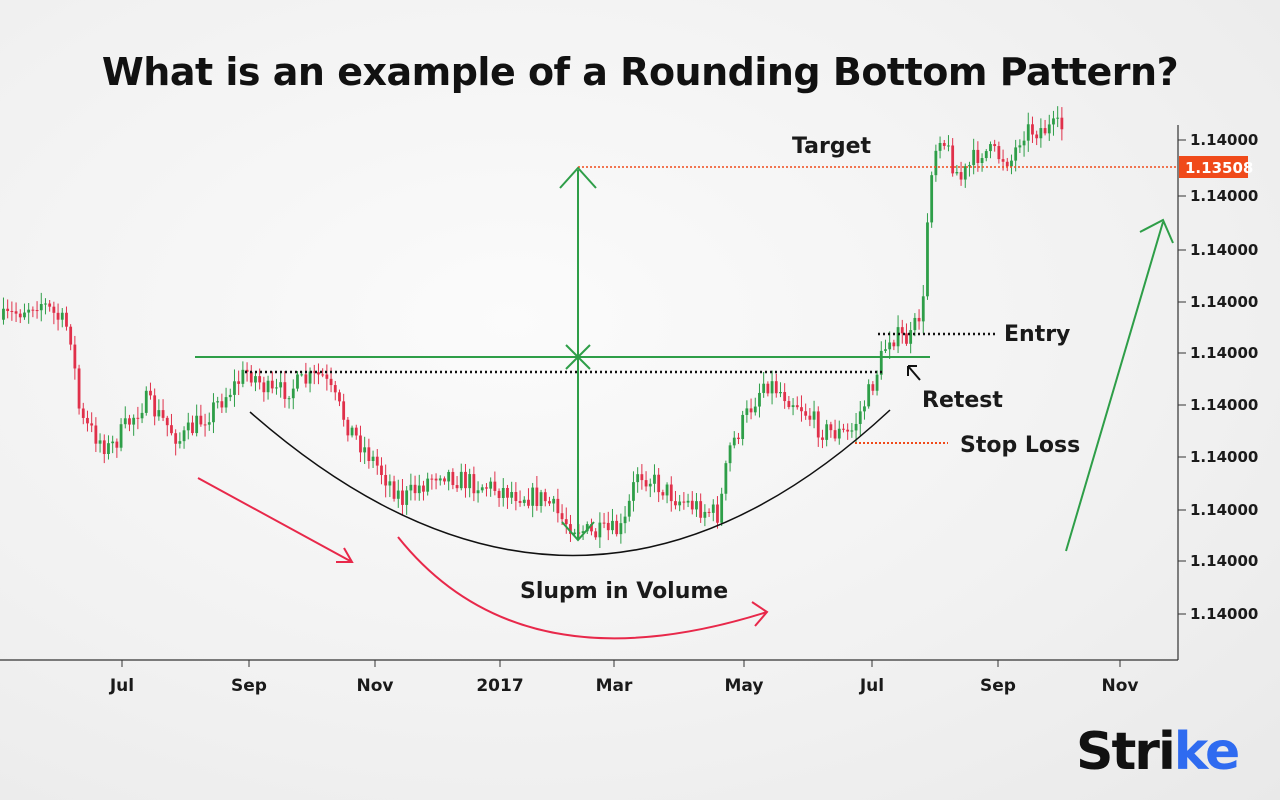 Image resolution: width=1280 pixels, height=800 pixels. What do you see at coordinates (275, 520) in the screenshot?
I see `decline-arrow` at bounding box center [275, 520].